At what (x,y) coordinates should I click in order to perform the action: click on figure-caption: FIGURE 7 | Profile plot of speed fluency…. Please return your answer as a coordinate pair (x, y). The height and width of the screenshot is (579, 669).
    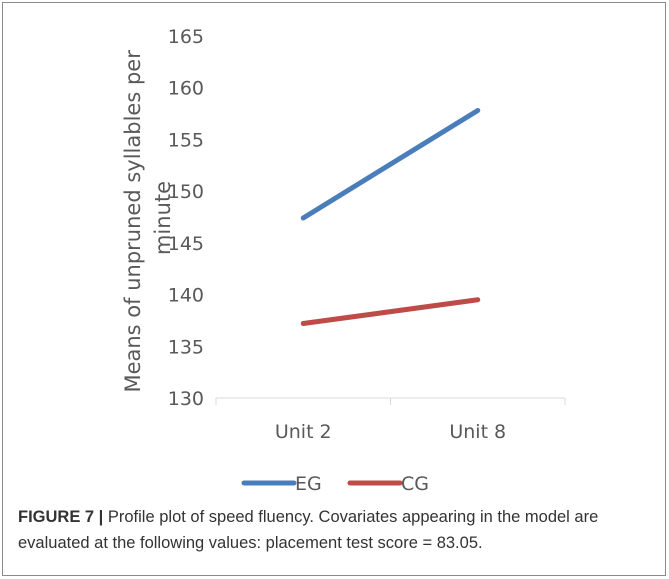
    Looking at the image, I should click on (338, 530).